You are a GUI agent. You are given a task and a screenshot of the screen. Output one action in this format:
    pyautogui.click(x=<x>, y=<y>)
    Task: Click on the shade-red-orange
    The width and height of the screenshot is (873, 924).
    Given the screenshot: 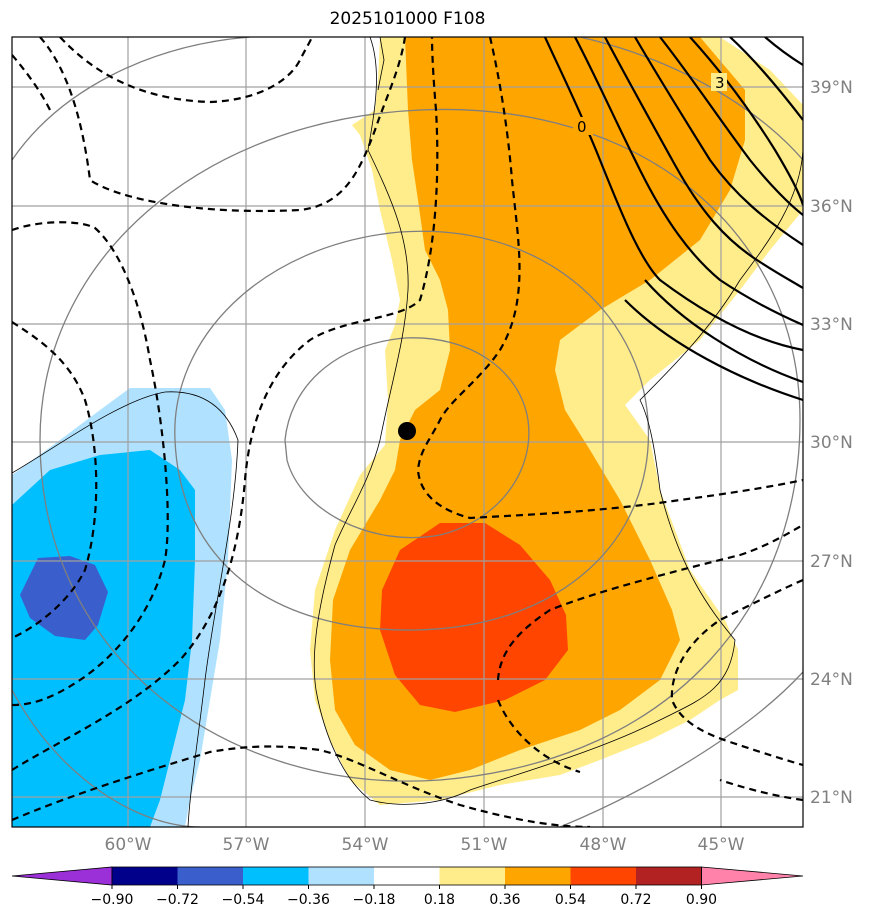 What is the action you would take?
    pyautogui.click(x=474, y=617)
    